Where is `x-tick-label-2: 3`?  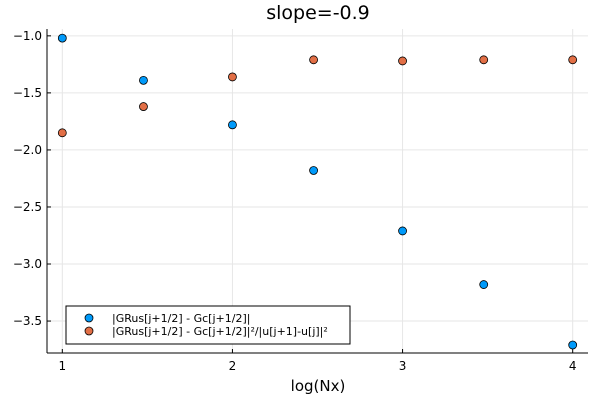 x-tick-label-2: 3 is located at coordinates (403, 366).